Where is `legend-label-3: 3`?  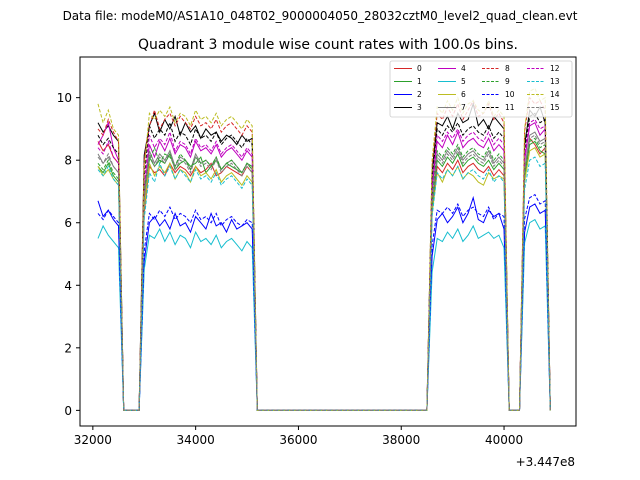
legend-label-3: 3 is located at coordinates (419, 107).